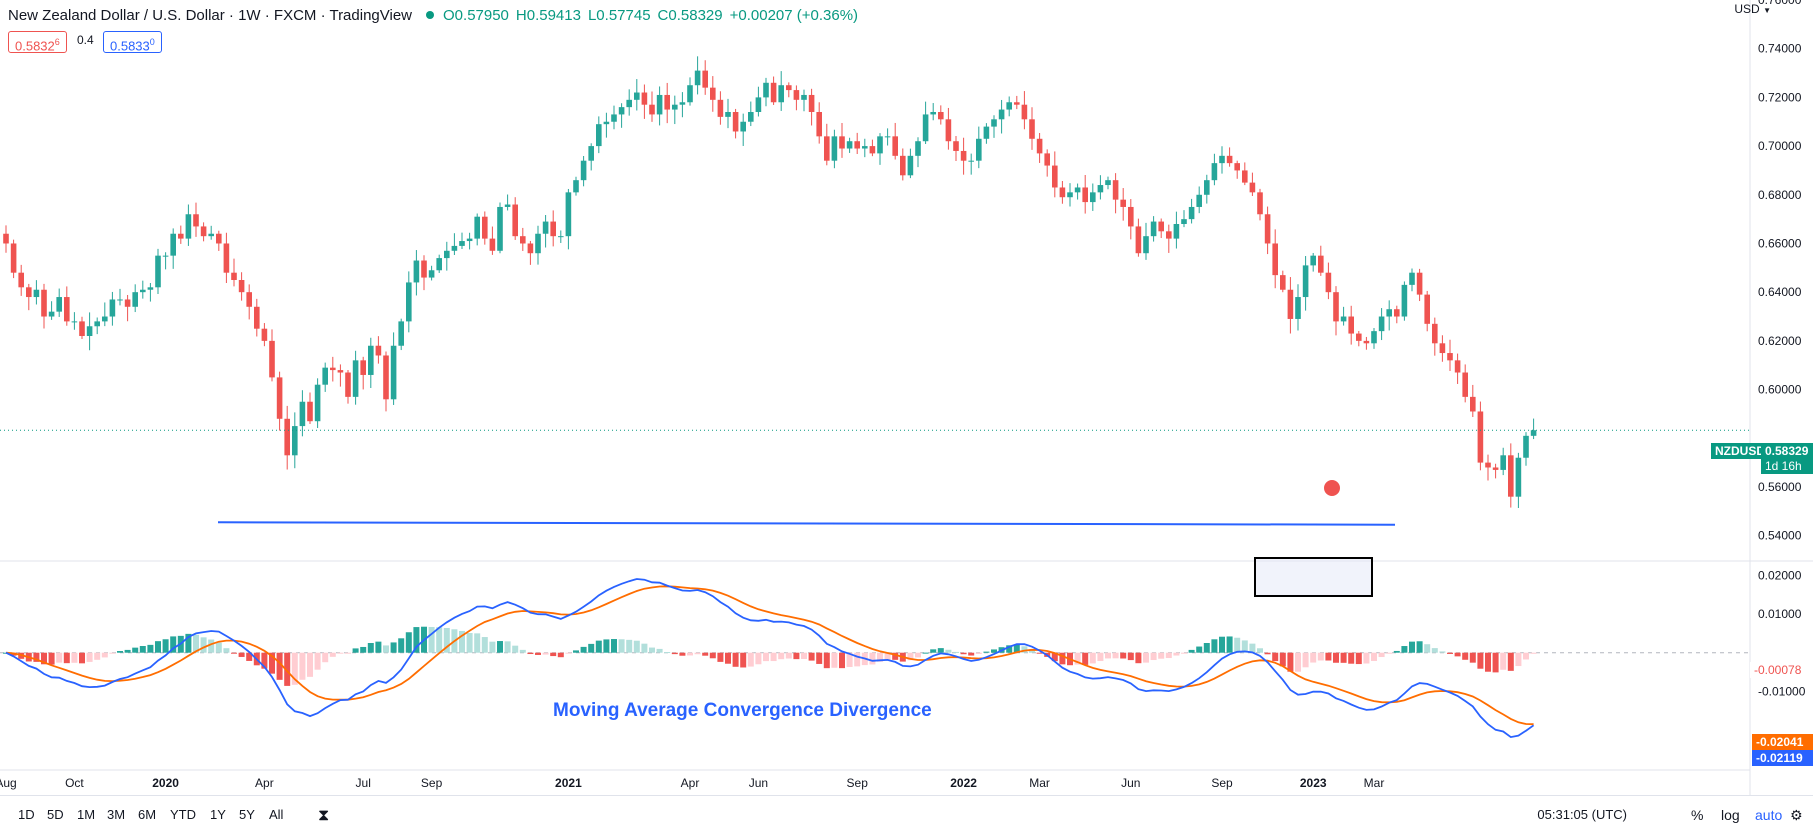 Image resolution: width=1813 pixels, height=833 pixels. I want to click on date-range-icon: ⧗, so click(324, 815).